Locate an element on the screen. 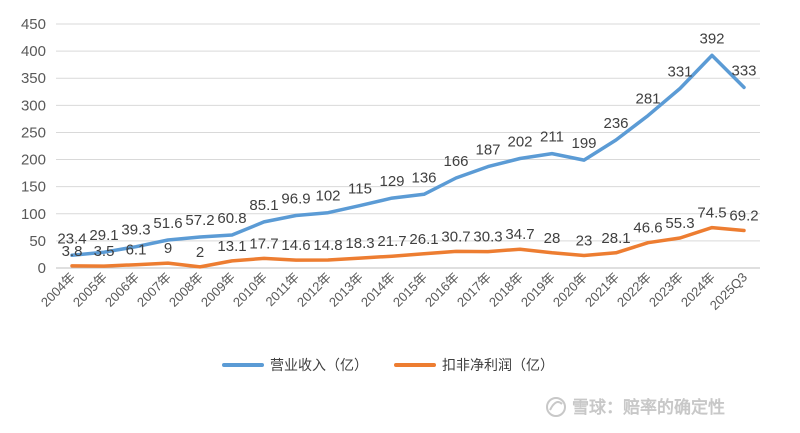  legend-label-revenue: 营业收入（亿） is located at coordinates (319, 366).